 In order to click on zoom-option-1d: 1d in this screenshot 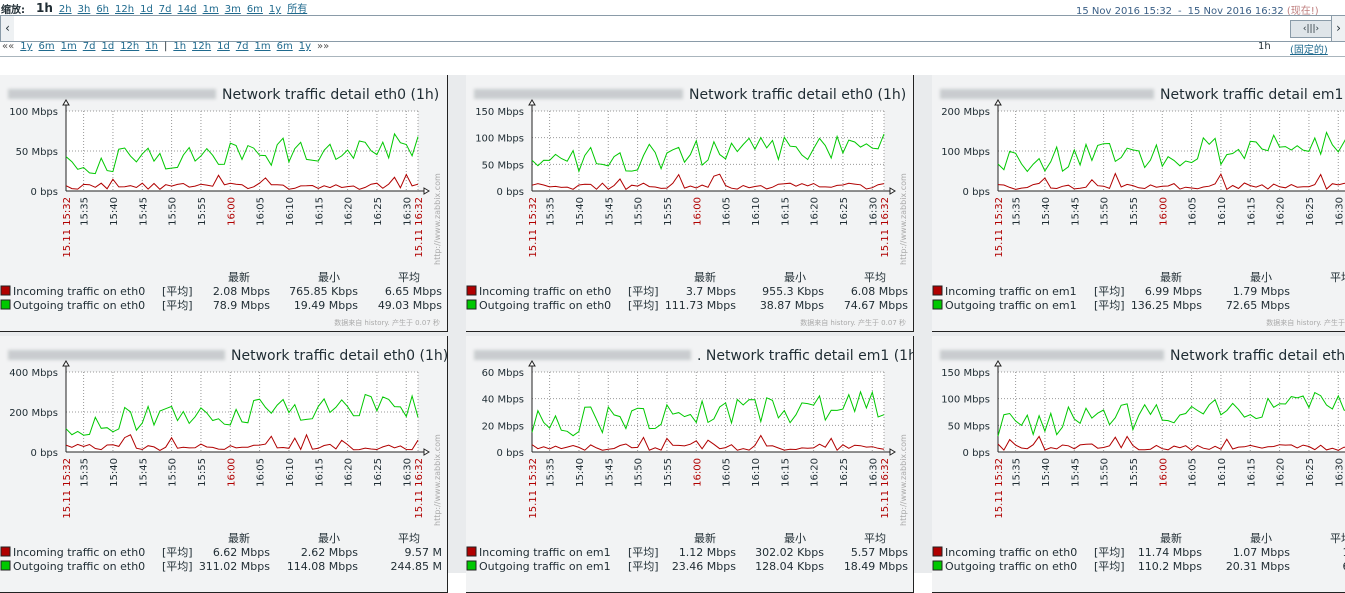, I will do `click(146, 9)`.